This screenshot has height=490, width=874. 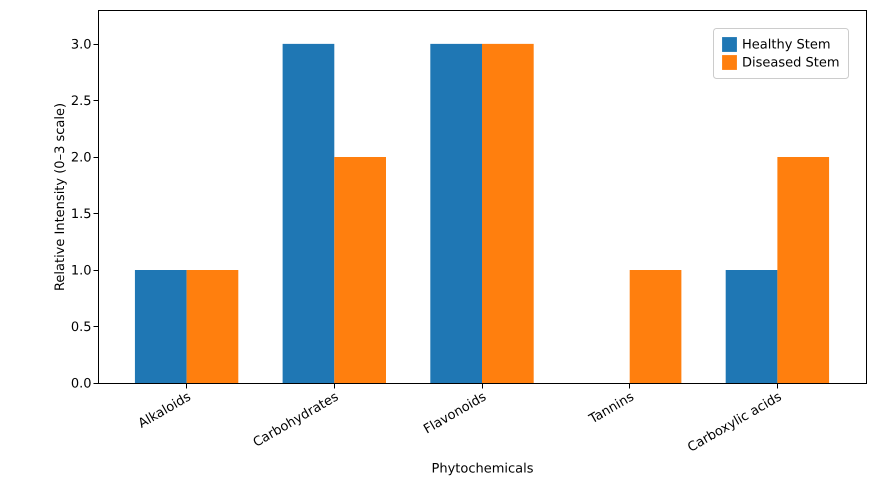 What do you see at coordinates (791, 63) in the screenshot?
I see `legend-label: Diseased Stem` at bounding box center [791, 63].